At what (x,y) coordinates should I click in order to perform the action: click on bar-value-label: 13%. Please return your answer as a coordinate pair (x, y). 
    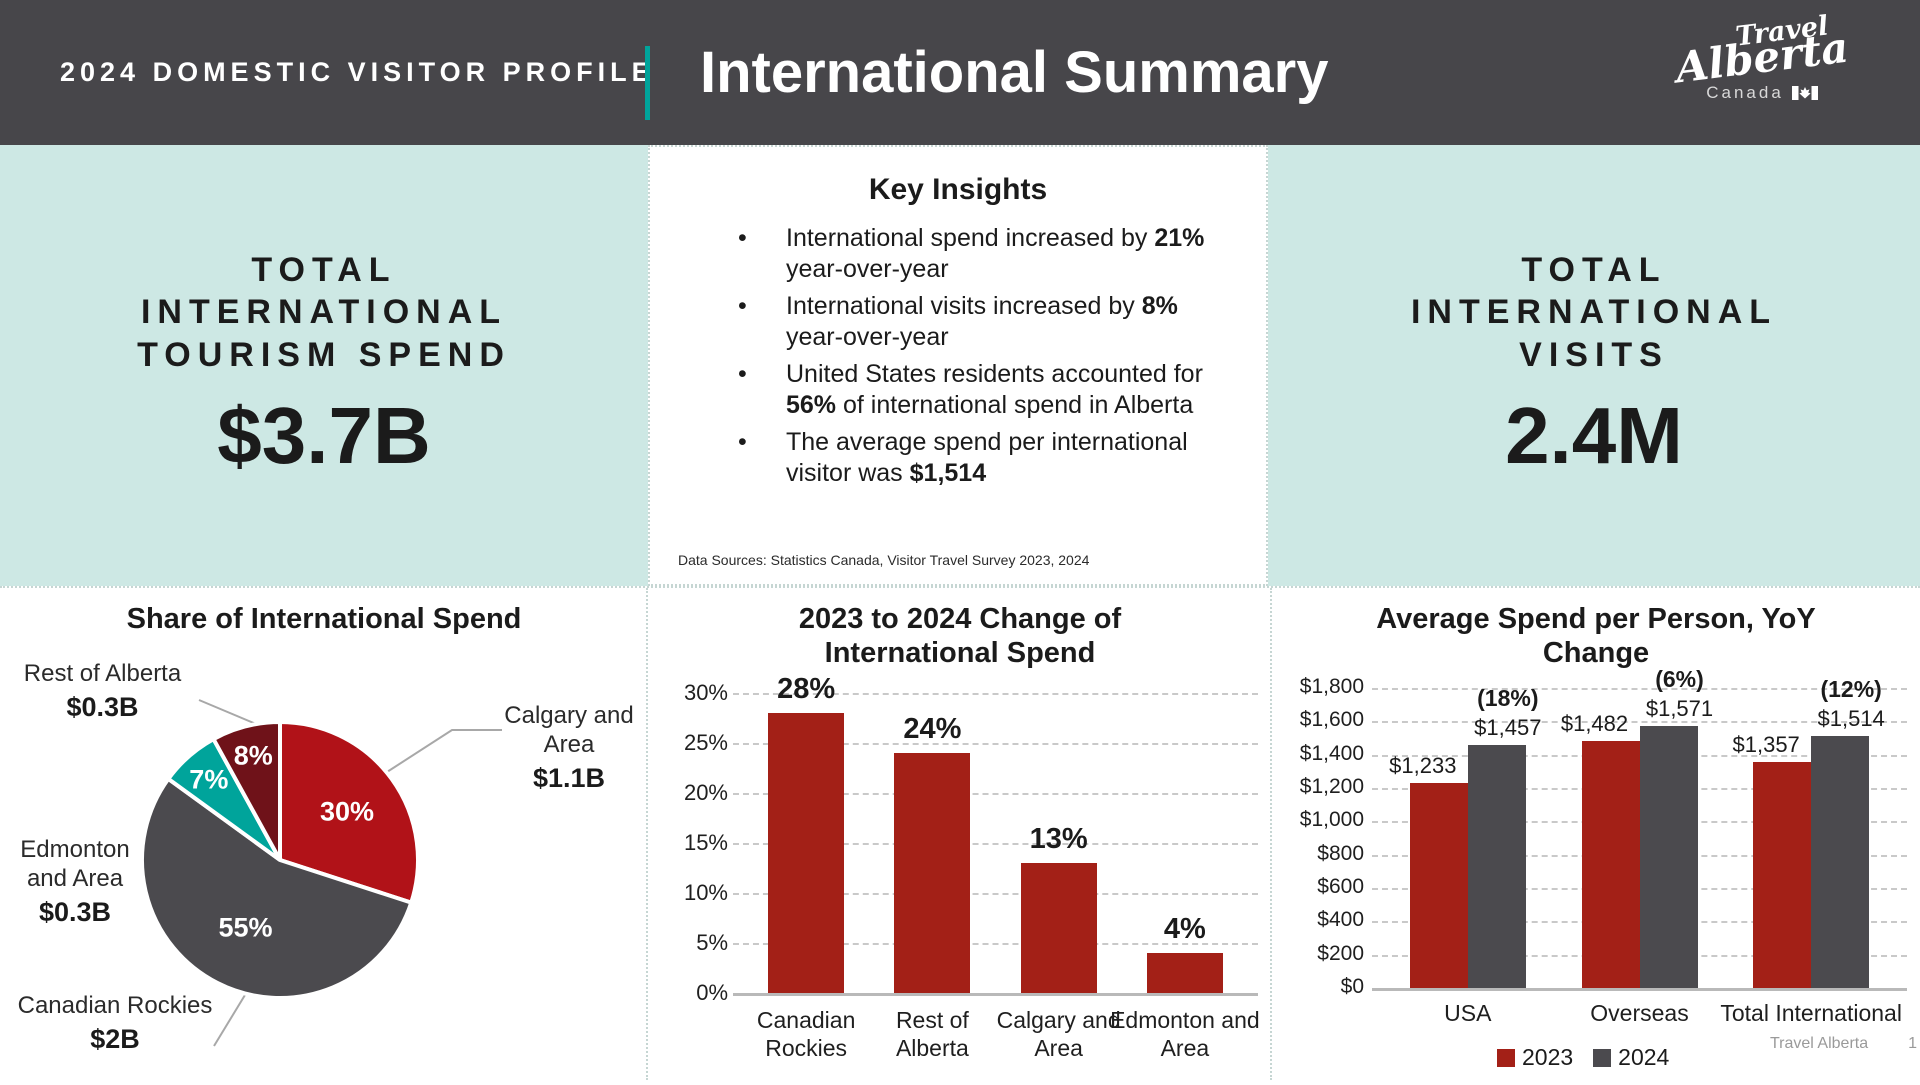
    Looking at the image, I should click on (1058, 839).